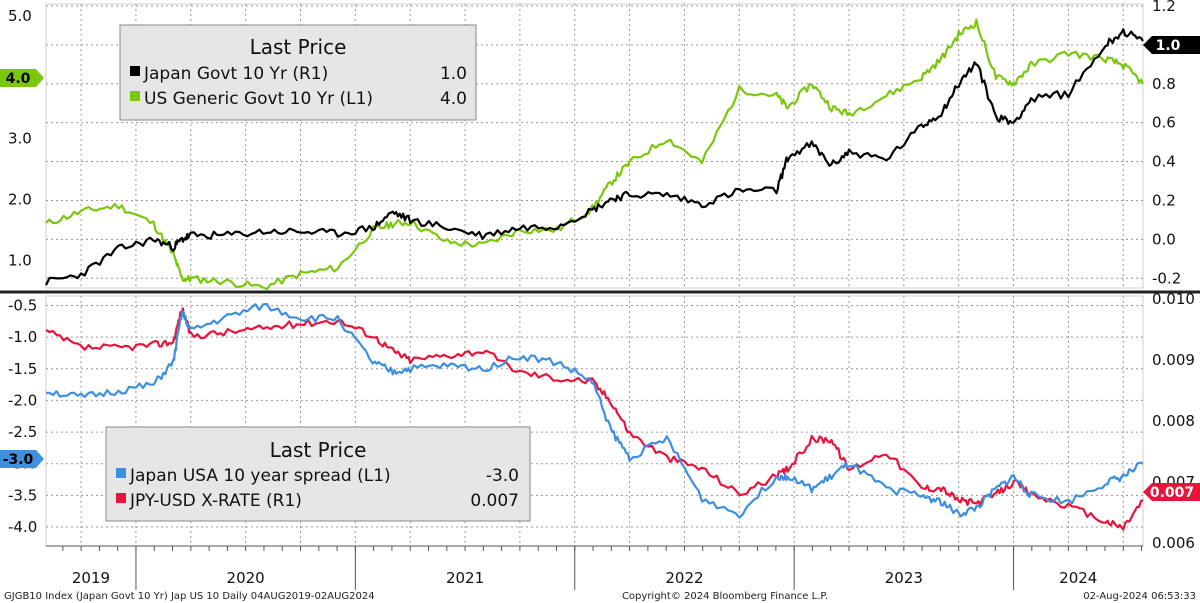 This screenshot has height=603, width=1200. Describe the element at coordinates (22, 369) in the screenshot. I see `bottom-left-tick-2: -1.5` at that location.